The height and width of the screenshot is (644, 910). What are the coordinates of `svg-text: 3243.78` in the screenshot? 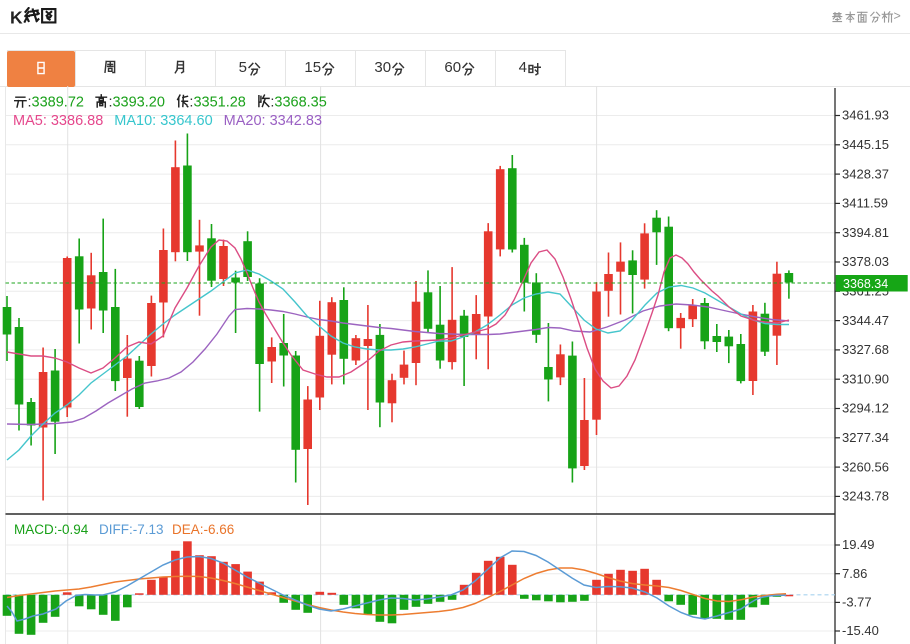 It's located at (865, 496).